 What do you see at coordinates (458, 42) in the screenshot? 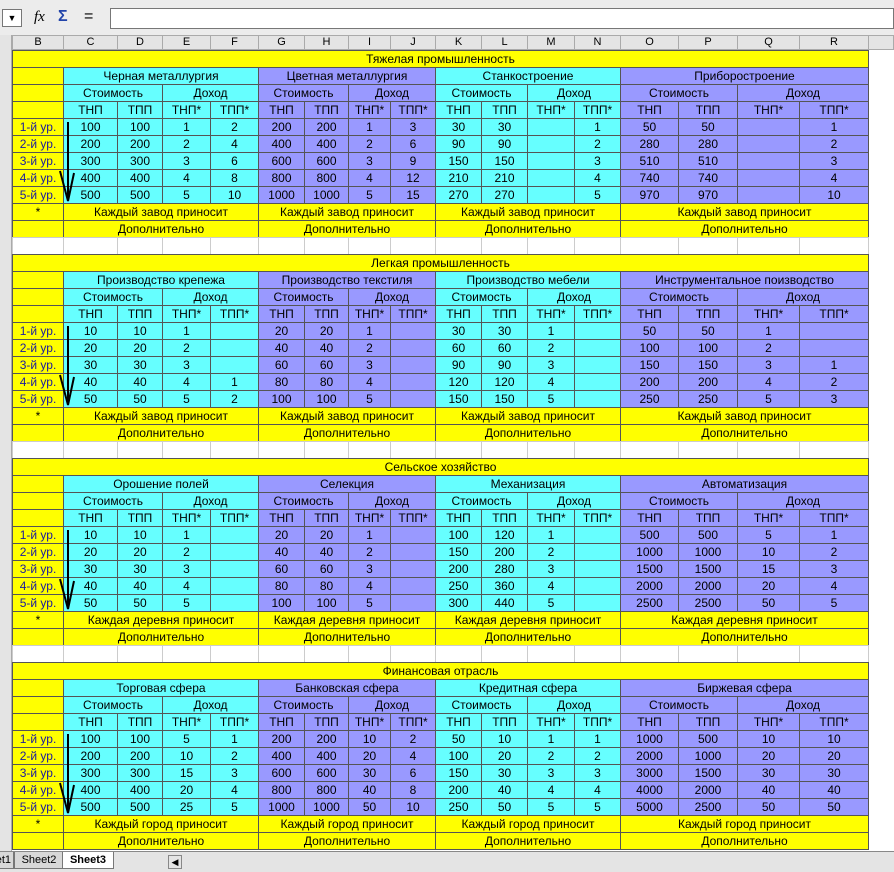
I see `column-header: K` at bounding box center [458, 42].